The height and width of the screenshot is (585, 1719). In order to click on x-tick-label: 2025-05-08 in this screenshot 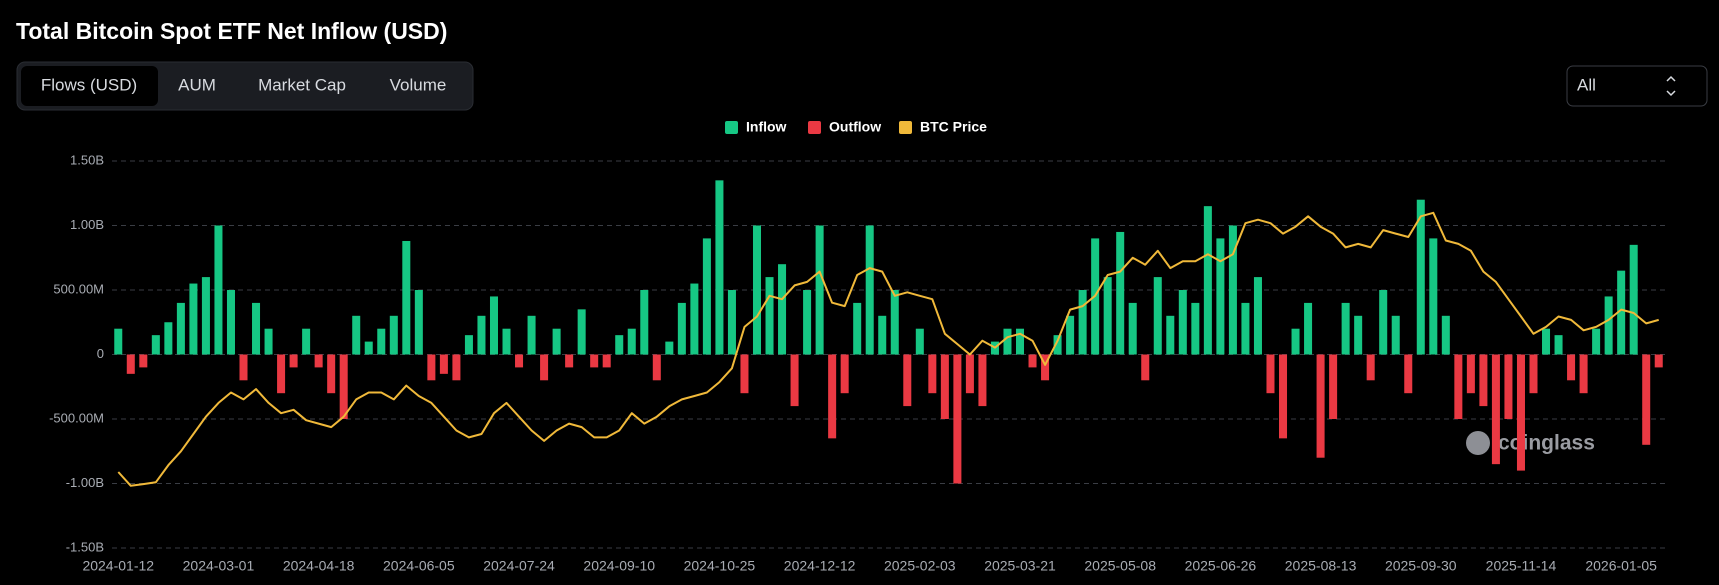, I will do `click(1120, 566)`.